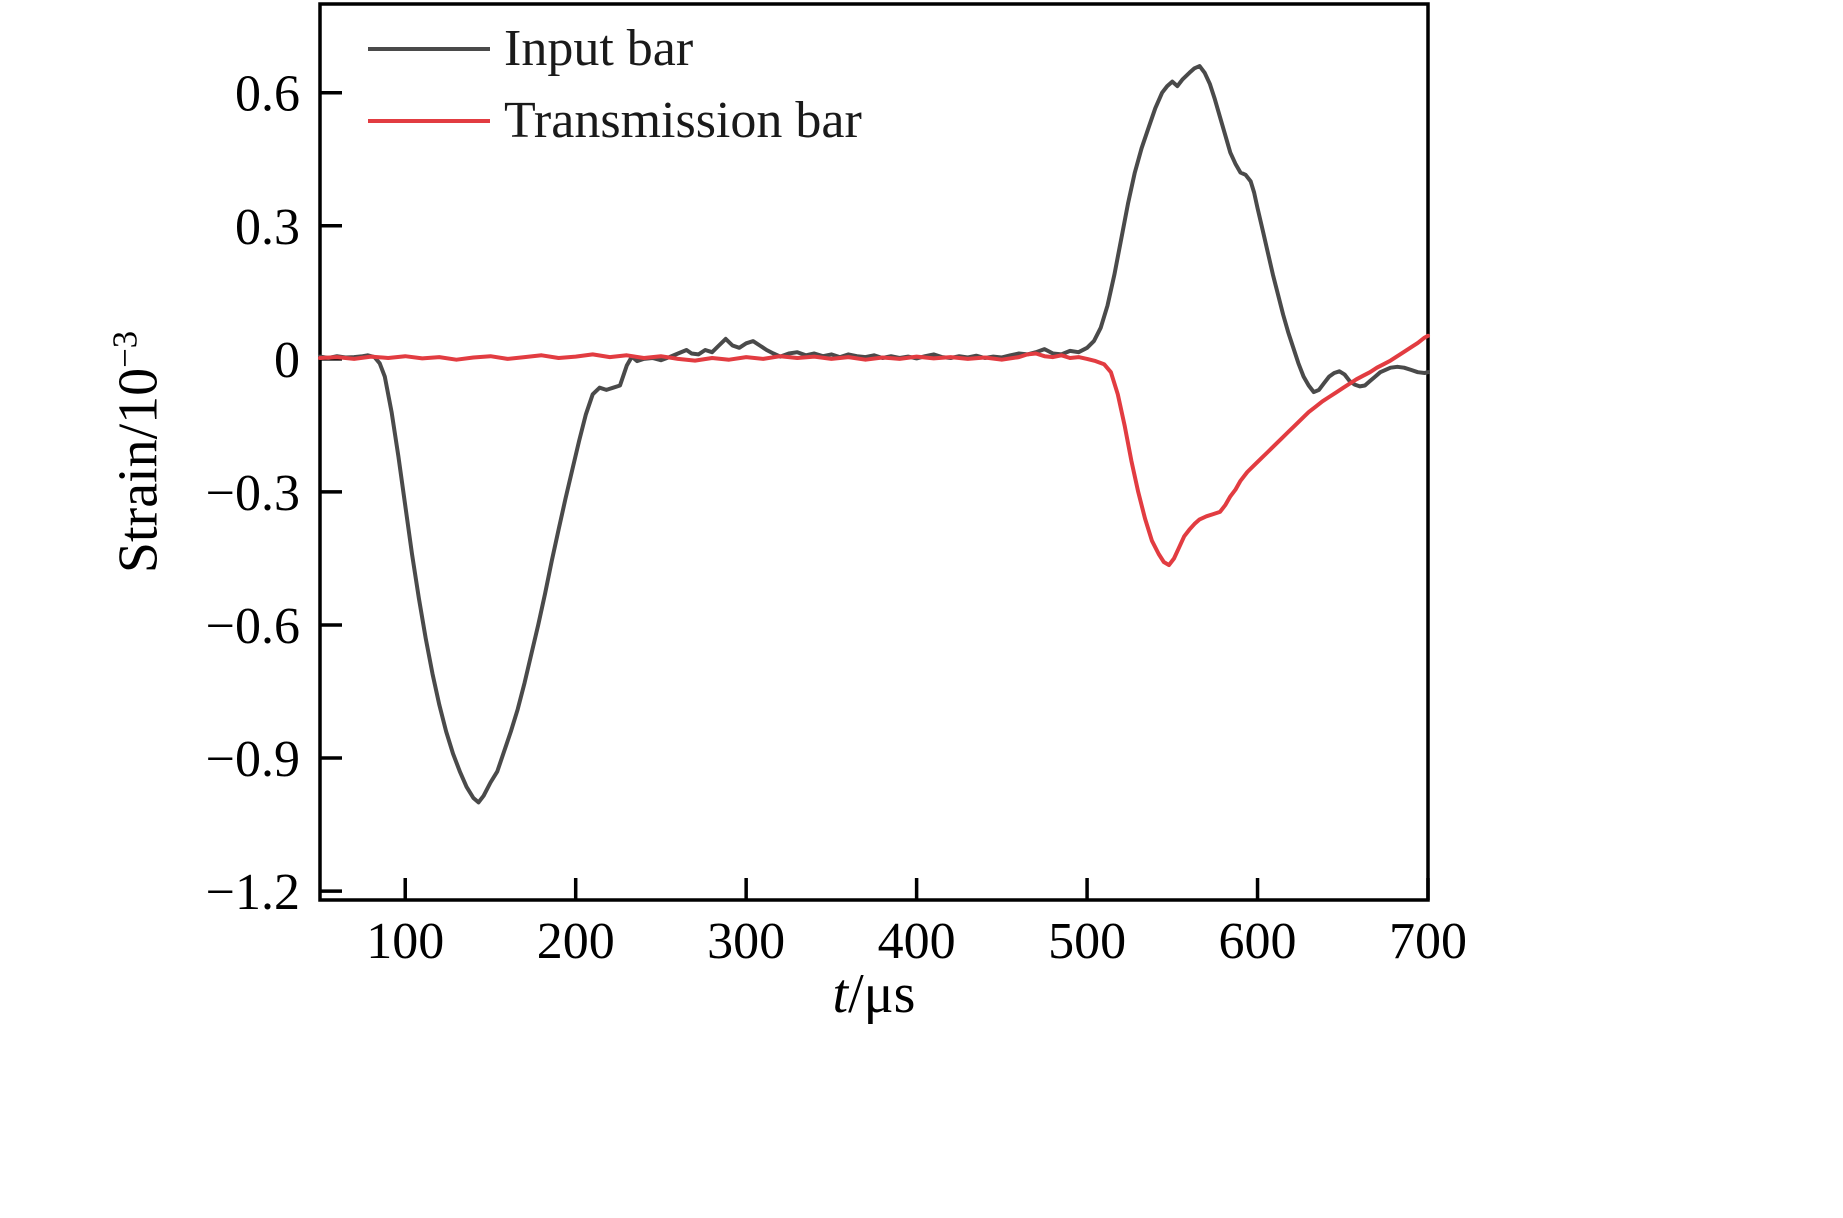 The width and height of the screenshot is (1843, 1218). Describe the element at coordinates (429, 121) in the screenshot. I see `transmission-bar-line-swatch` at that location.